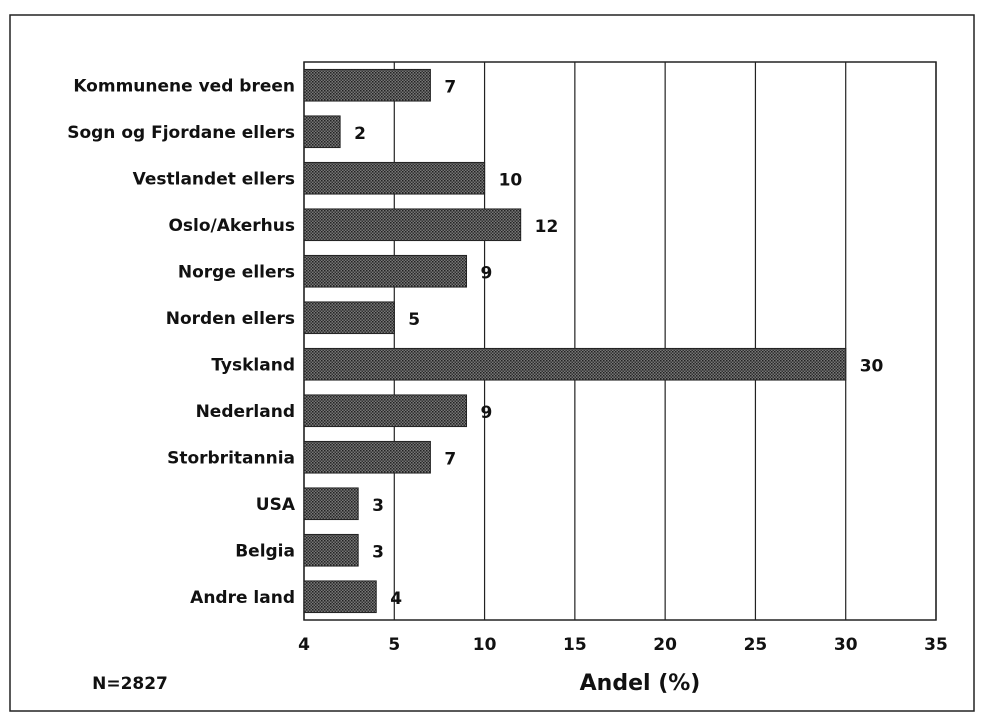  What do you see at coordinates (304, 645) in the screenshot?
I see `x-tick-label: 4` at bounding box center [304, 645].